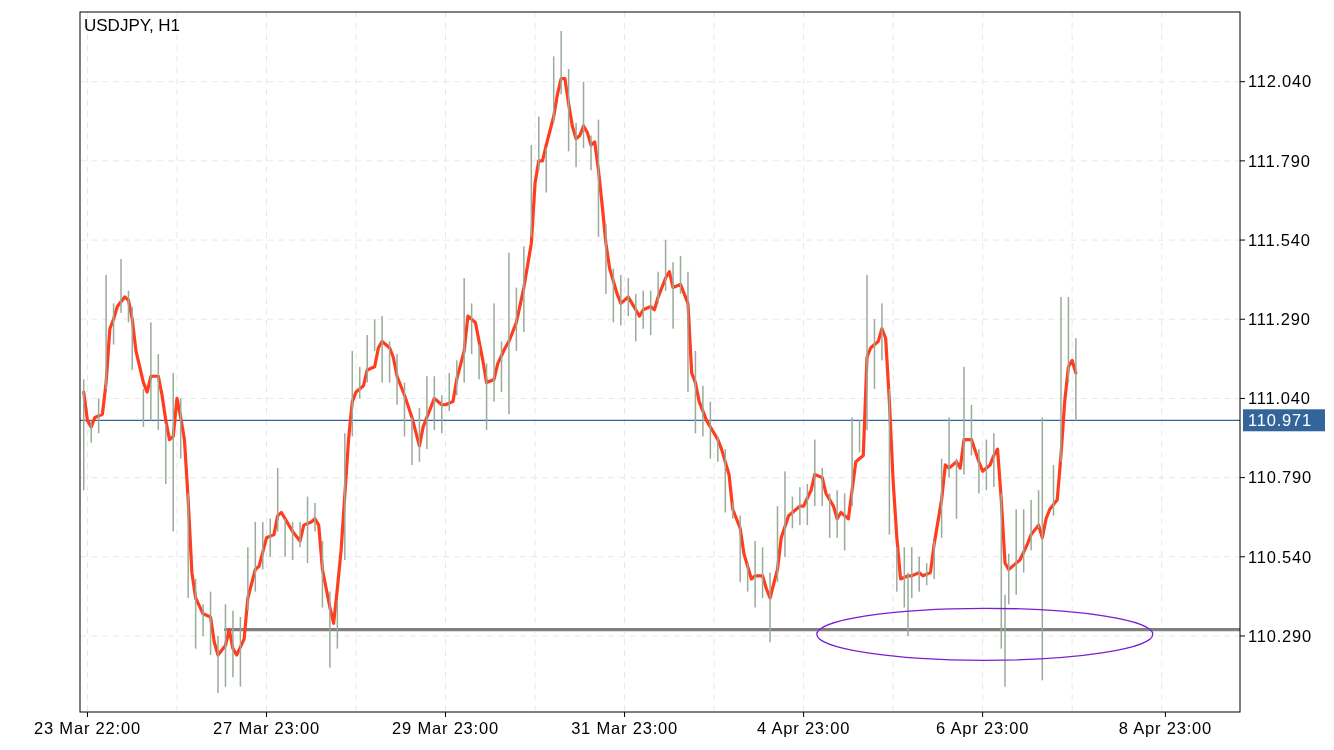 Image resolution: width=1334 pixels, height=750 pixels. Describe the element at coordinates (1280, 635) in the screenshot. I see `y-tick-label: 110.290` at that location.